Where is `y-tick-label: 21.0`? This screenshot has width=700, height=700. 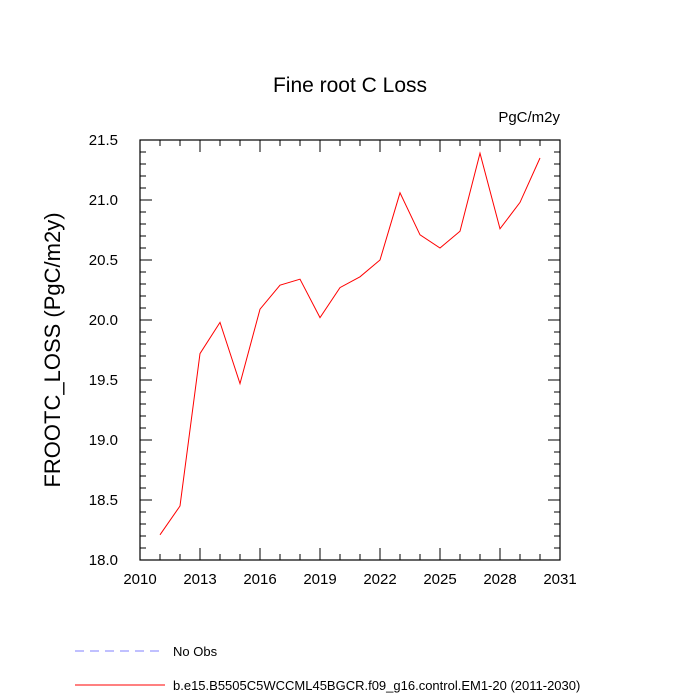
y-tick-label: 21.0 is located at coordinates (103, 200).